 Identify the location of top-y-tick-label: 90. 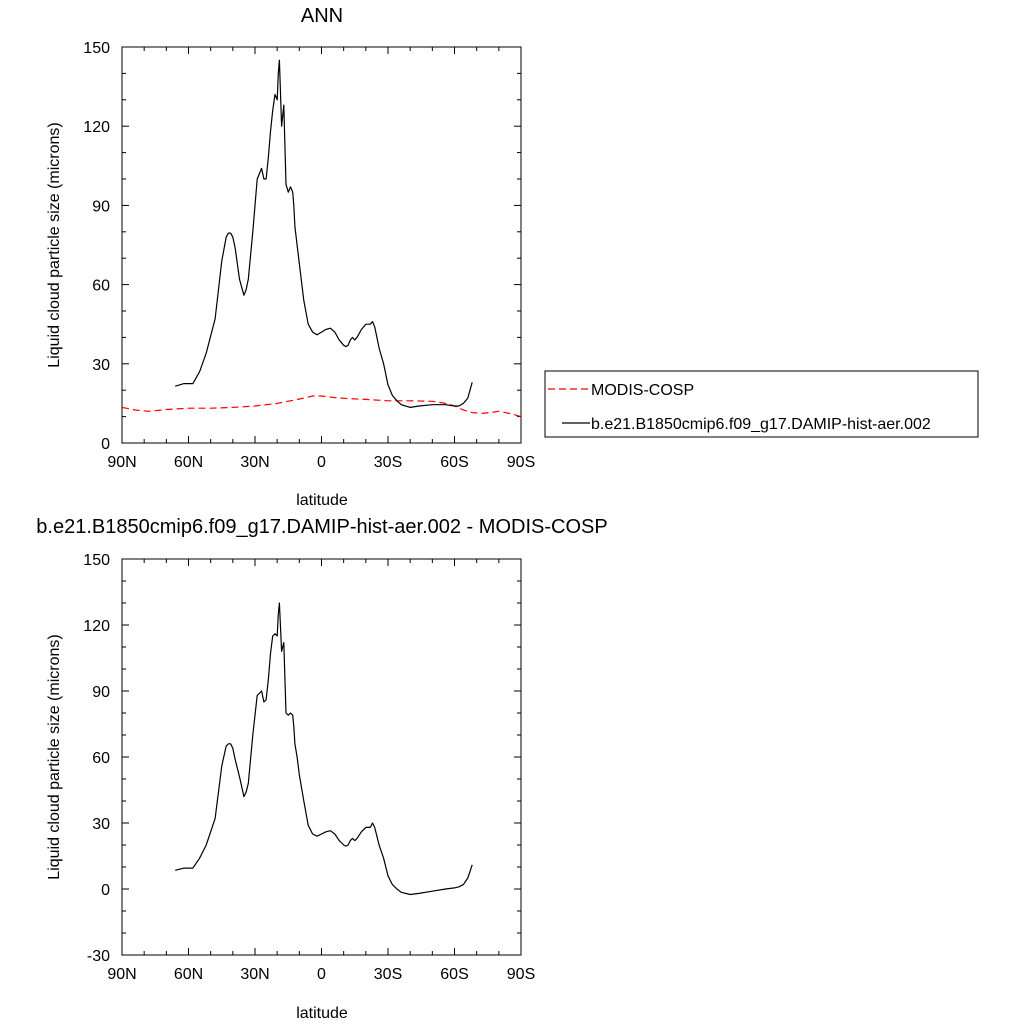
(101, 206).